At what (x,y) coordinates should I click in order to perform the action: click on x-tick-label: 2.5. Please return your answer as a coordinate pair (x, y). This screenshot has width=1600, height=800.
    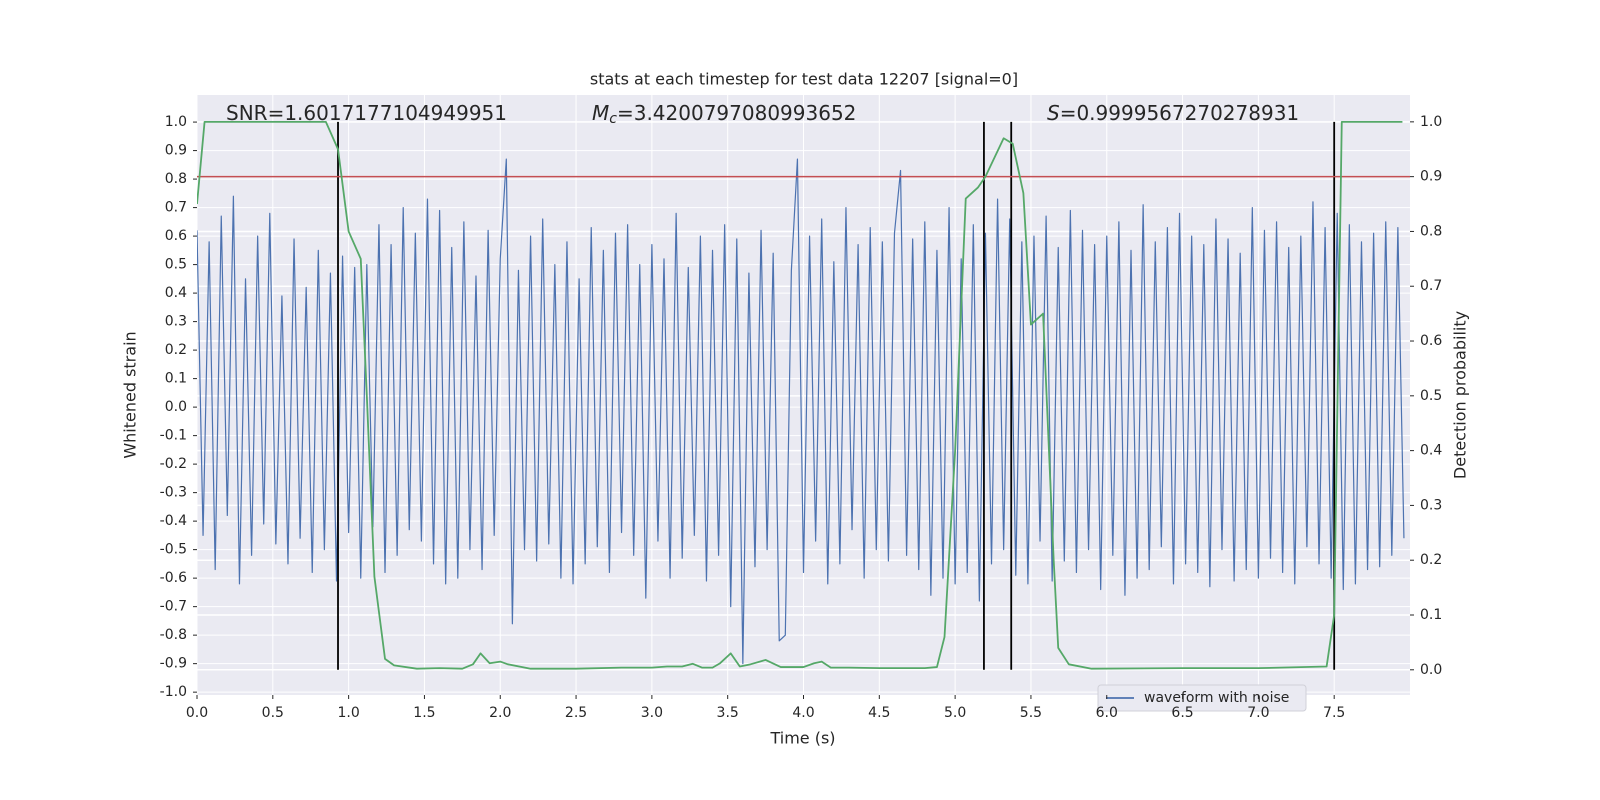
    Looking at the image, I should click on (576, 713).